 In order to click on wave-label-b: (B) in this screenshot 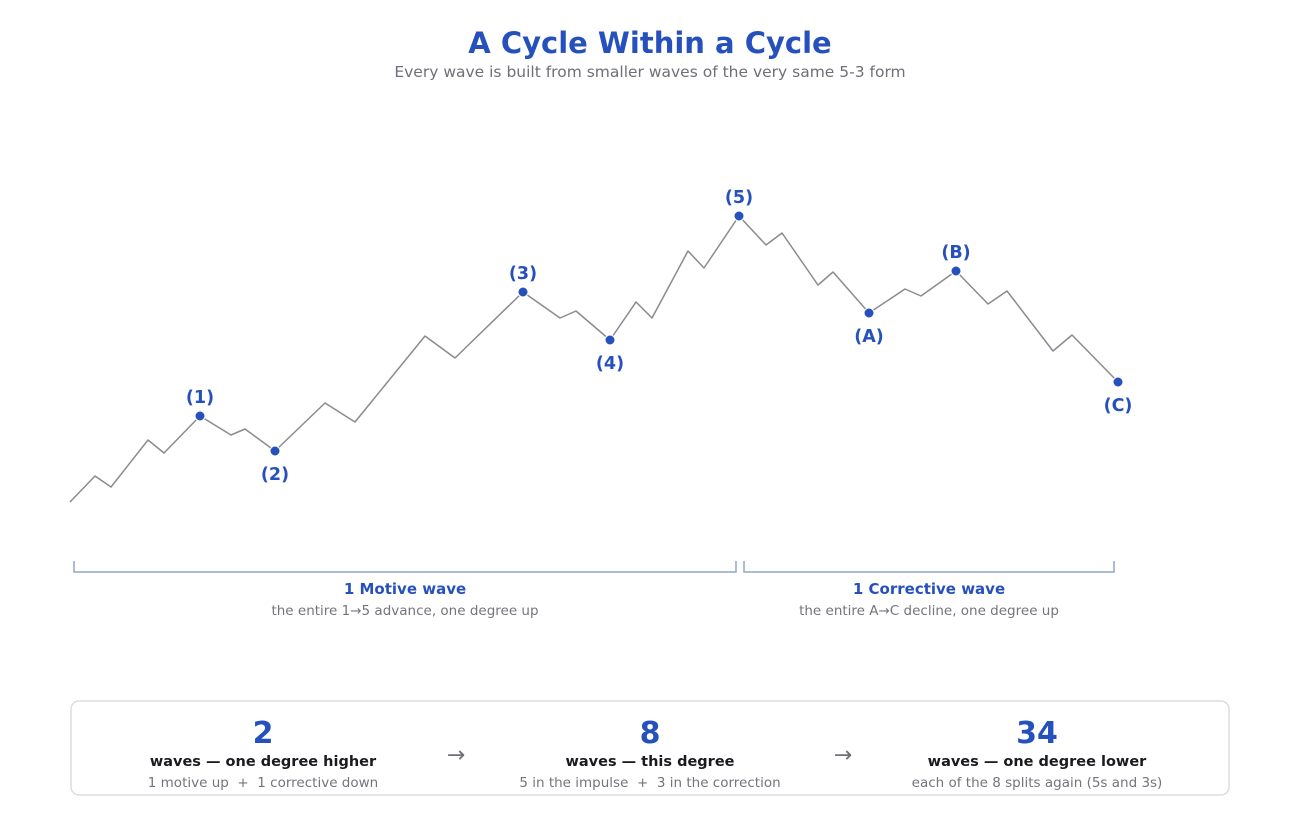, I will do `click(955, 253)`.